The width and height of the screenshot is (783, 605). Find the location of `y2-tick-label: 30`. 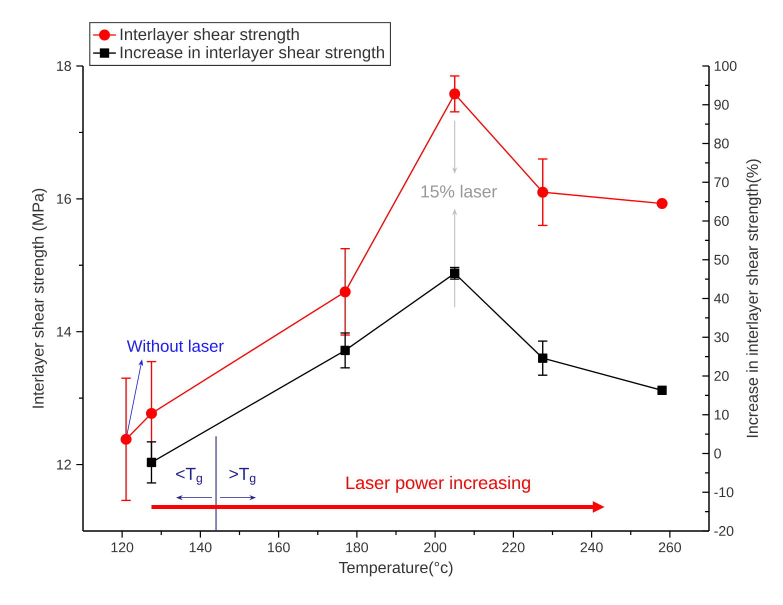

y2-tick-label: 30 is located at coordinates (721, 337).